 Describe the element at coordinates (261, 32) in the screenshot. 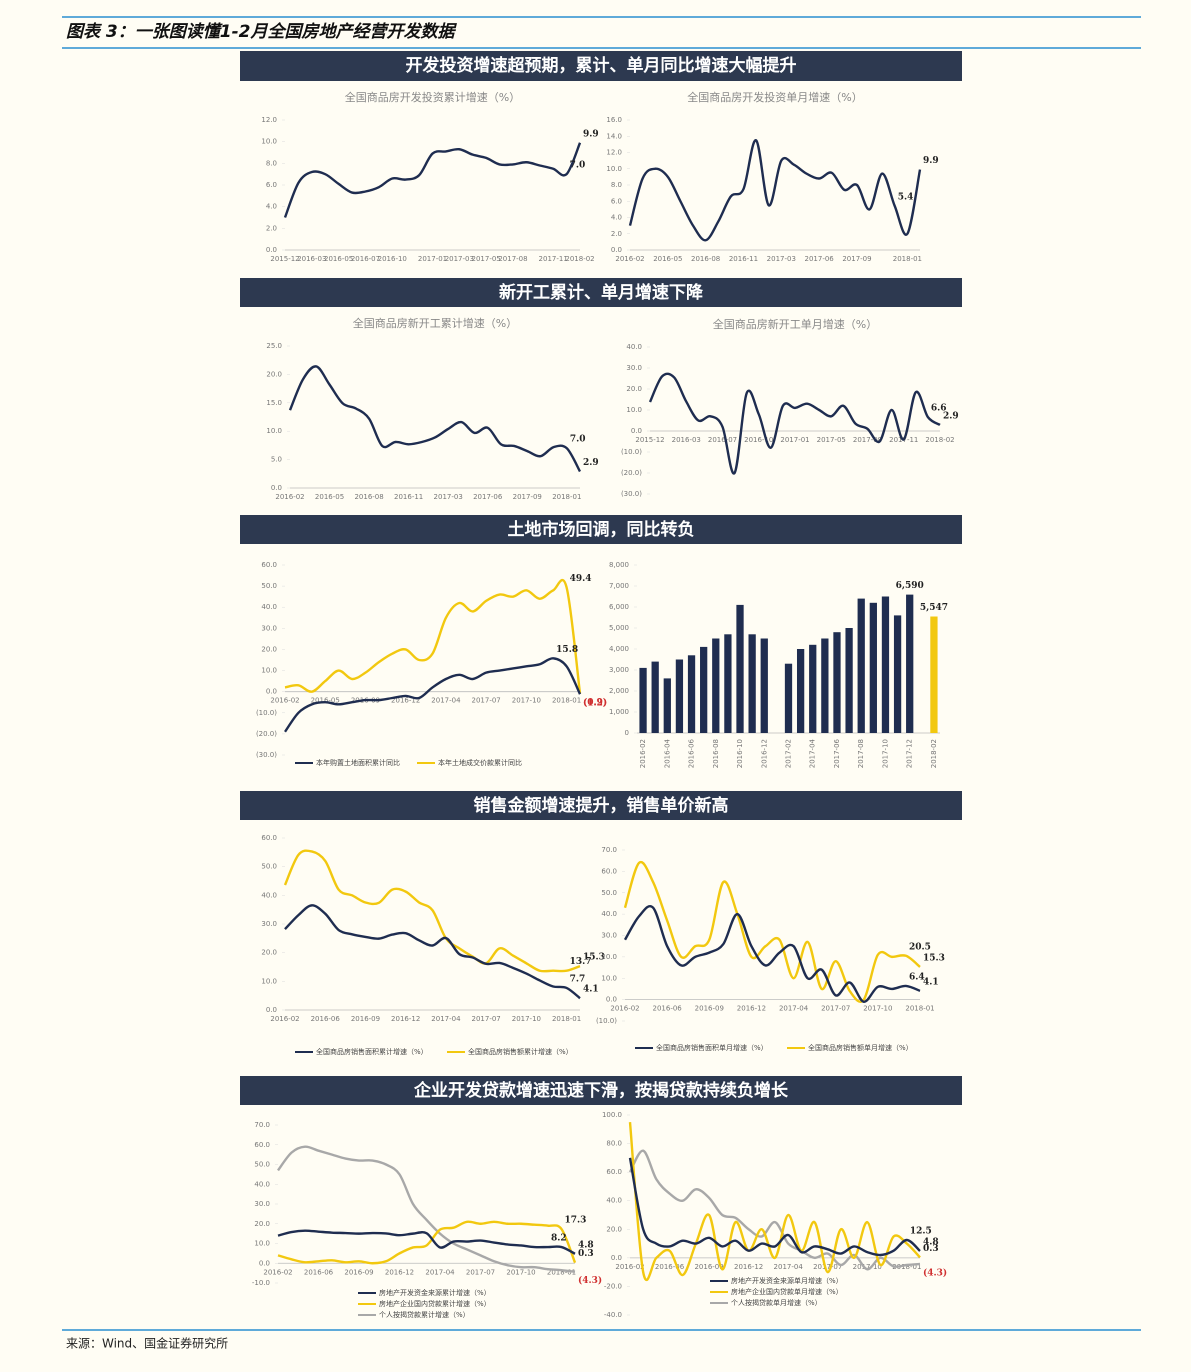

I see `header-title: 图表 3：一张图读懂1-2月全国房地产经营开发数据` at that location.